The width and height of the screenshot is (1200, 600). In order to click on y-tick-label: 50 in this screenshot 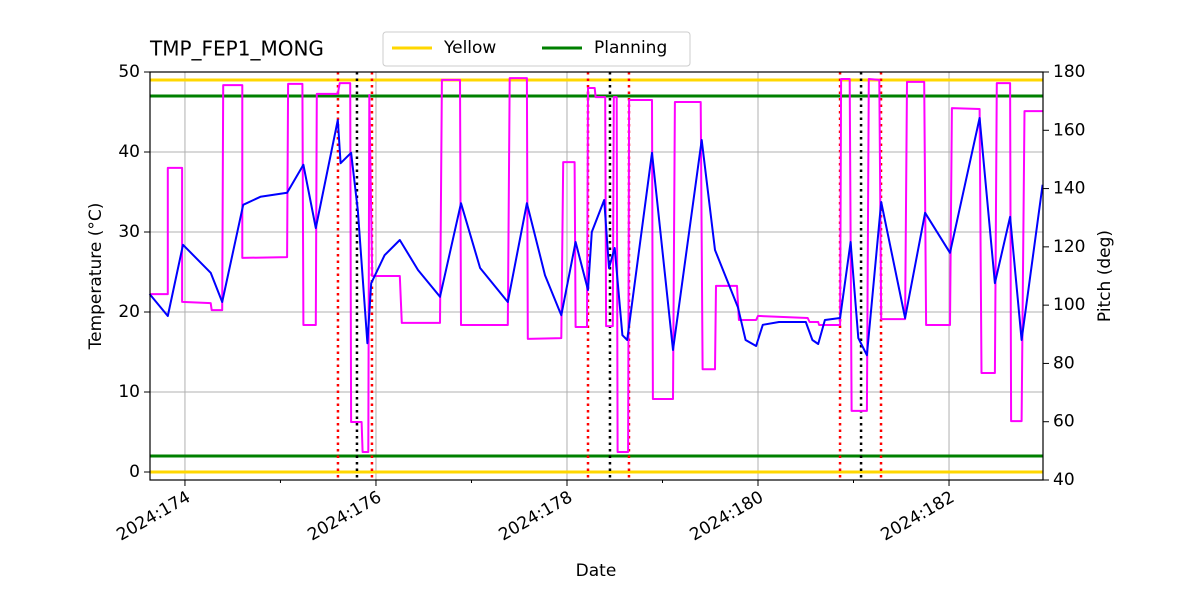, I will do `click(129, 72)`.